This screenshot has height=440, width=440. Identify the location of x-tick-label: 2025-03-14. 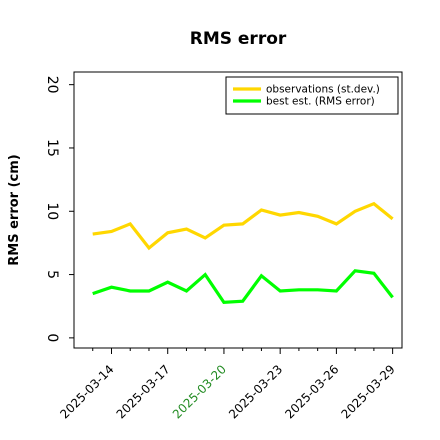
(86, 391).